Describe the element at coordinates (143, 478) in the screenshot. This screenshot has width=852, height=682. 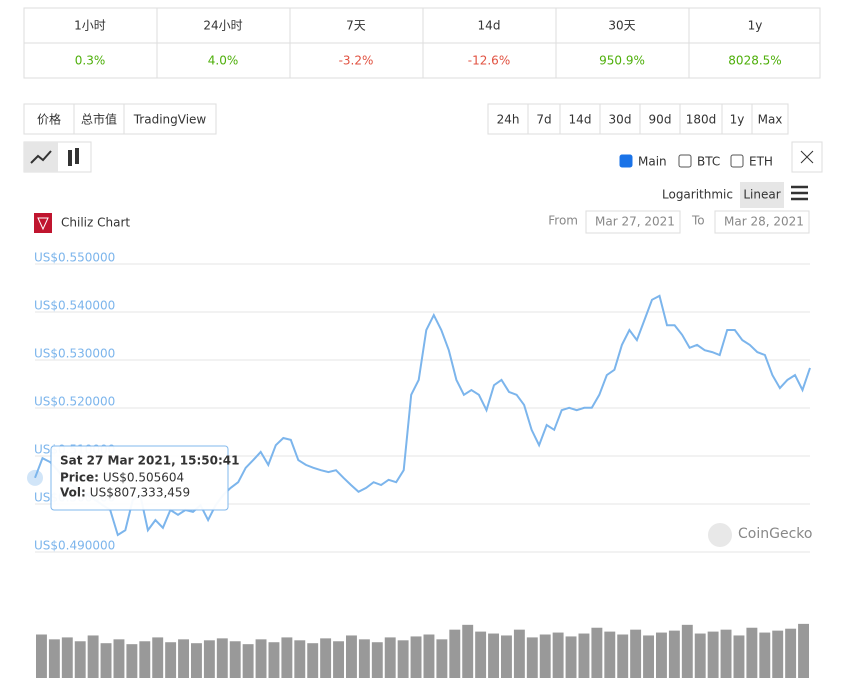
I see `tooltip-value: US$0.505604` at that location.